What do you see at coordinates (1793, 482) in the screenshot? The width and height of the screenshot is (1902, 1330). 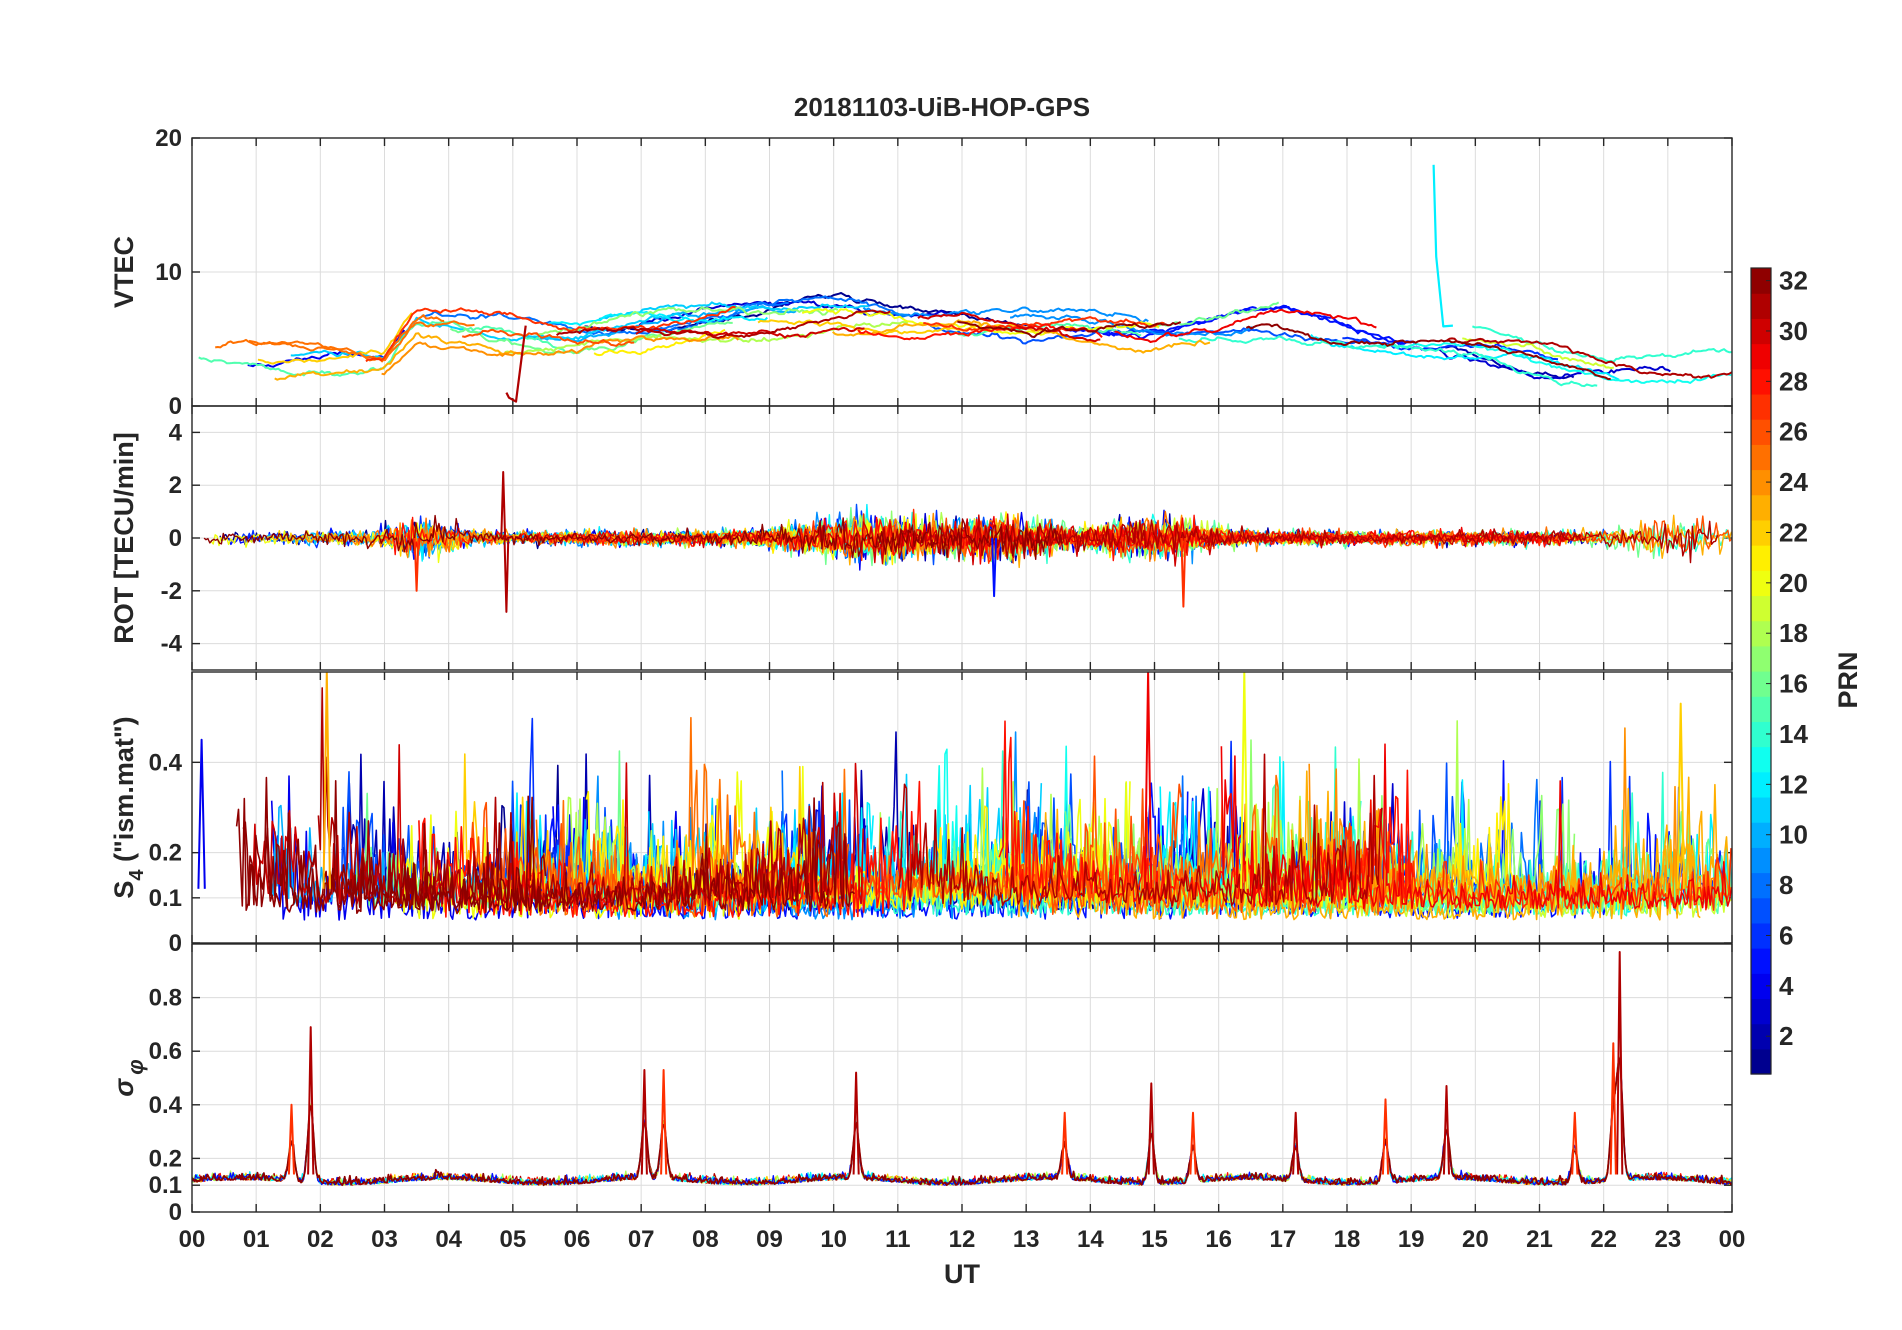 I see `colorbar-tick-label: 24` at bounding box center [1793, 482].